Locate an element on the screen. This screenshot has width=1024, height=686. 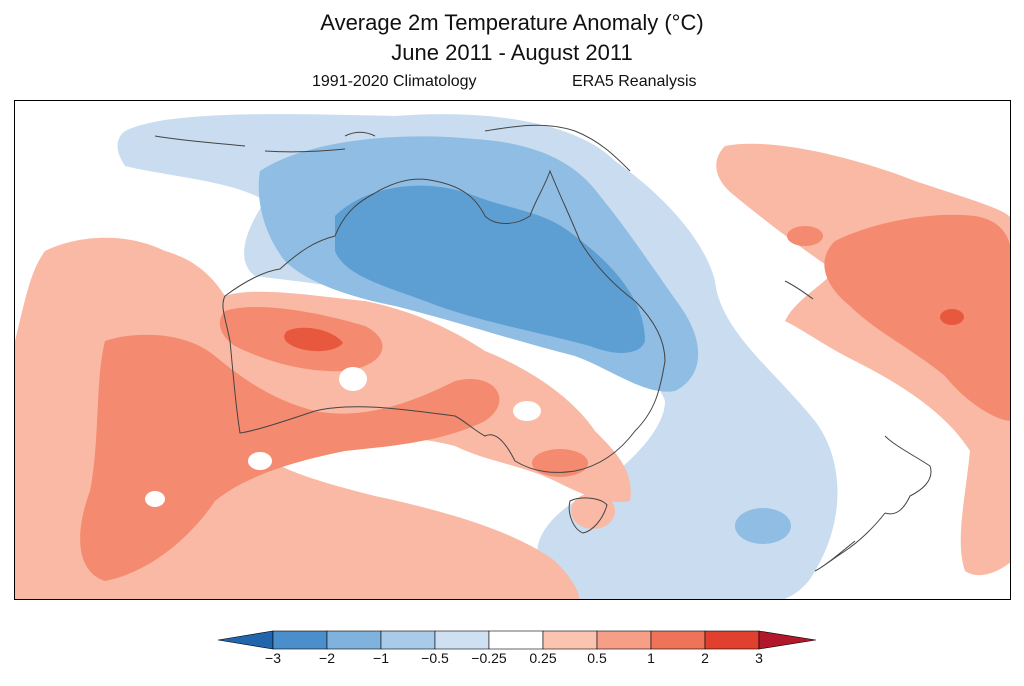
colorbar-tick: −1 is located at coordinates (381, 658).